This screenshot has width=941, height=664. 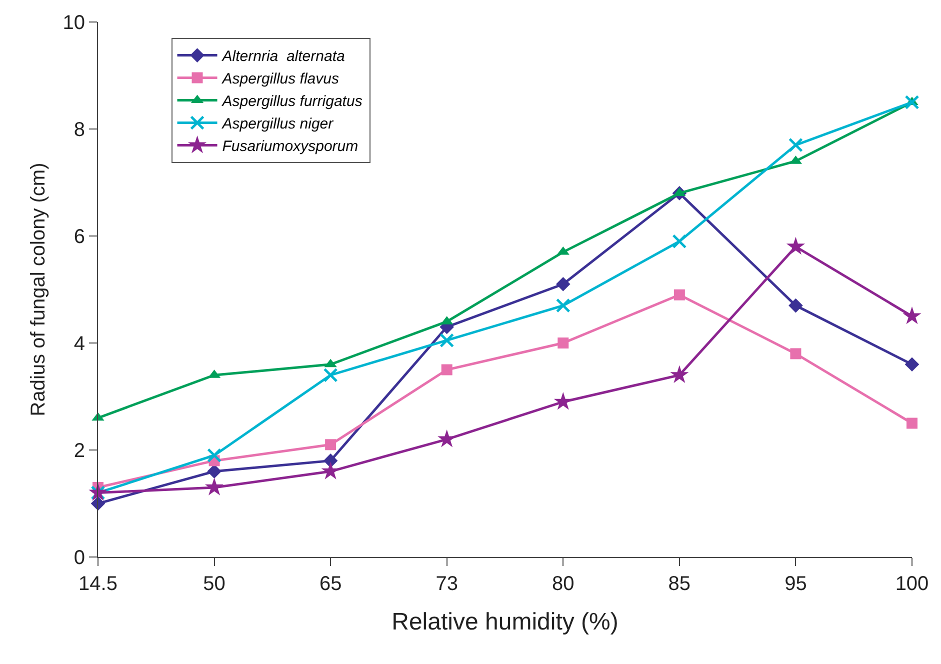 I want to click on x-tick-label: 14.5, so click(x=98, y=584).